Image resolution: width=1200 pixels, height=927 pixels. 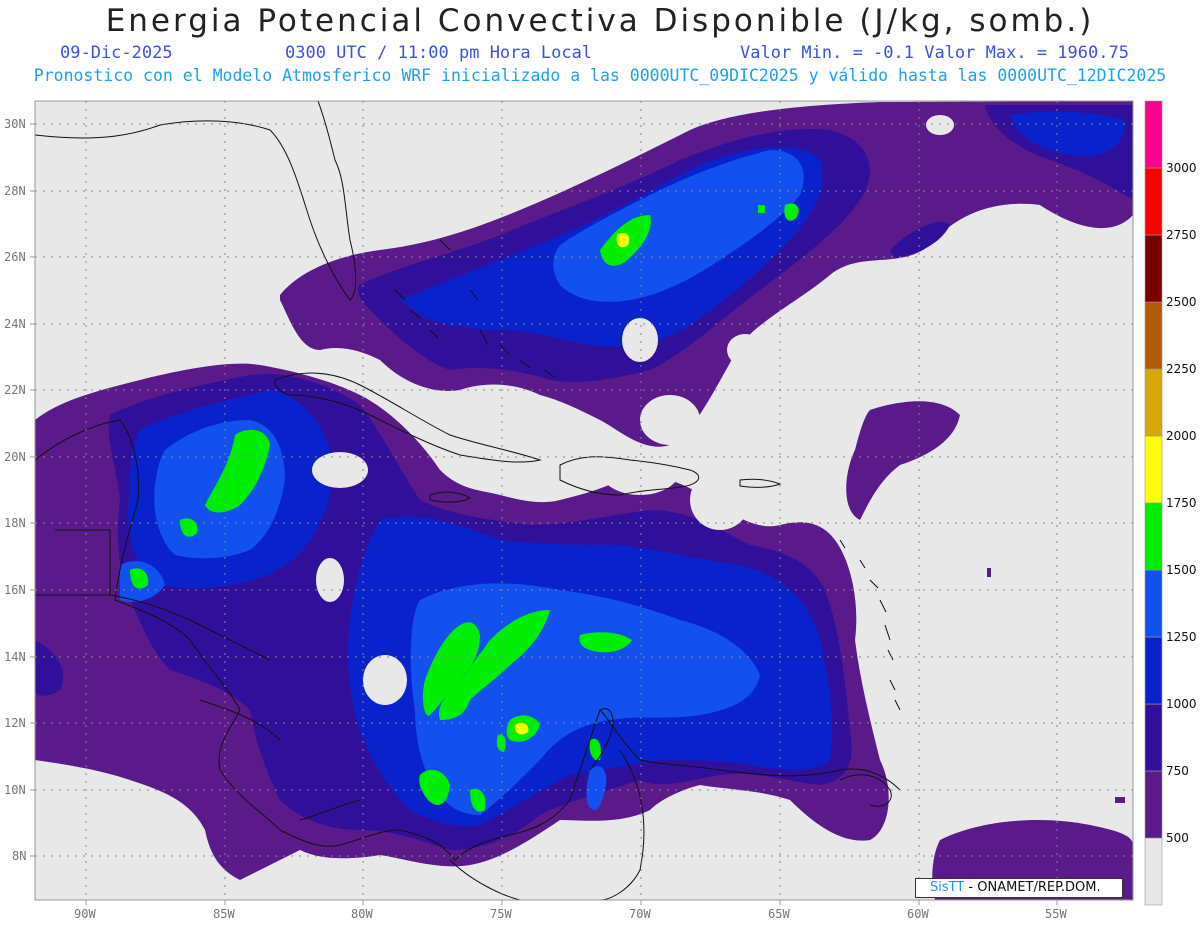 I want to click on lon-label: 60W, so click(x=918, y=914).